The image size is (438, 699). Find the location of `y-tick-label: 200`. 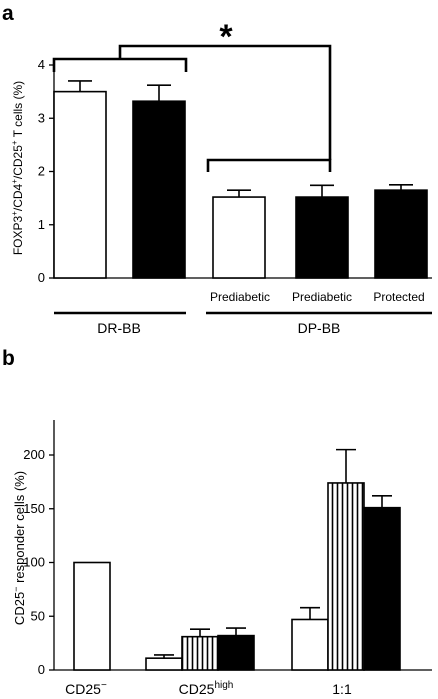

y-tick-label: 200 is located at coordinates (34, 454).